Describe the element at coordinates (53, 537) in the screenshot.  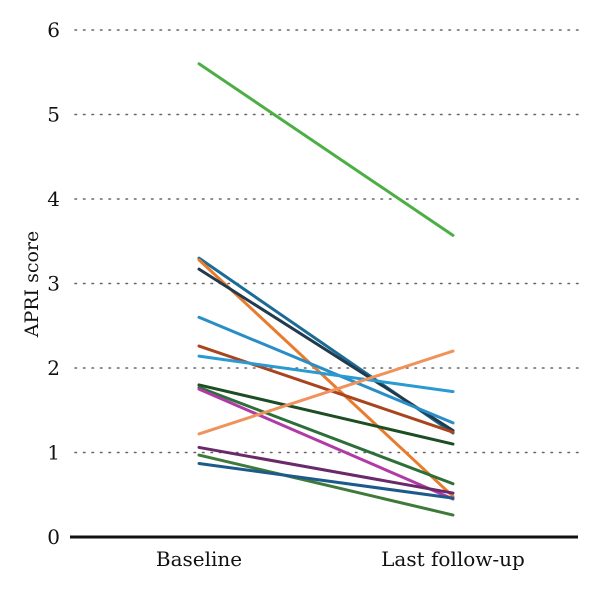
I see `y-tick-label-0: 0` at that location.